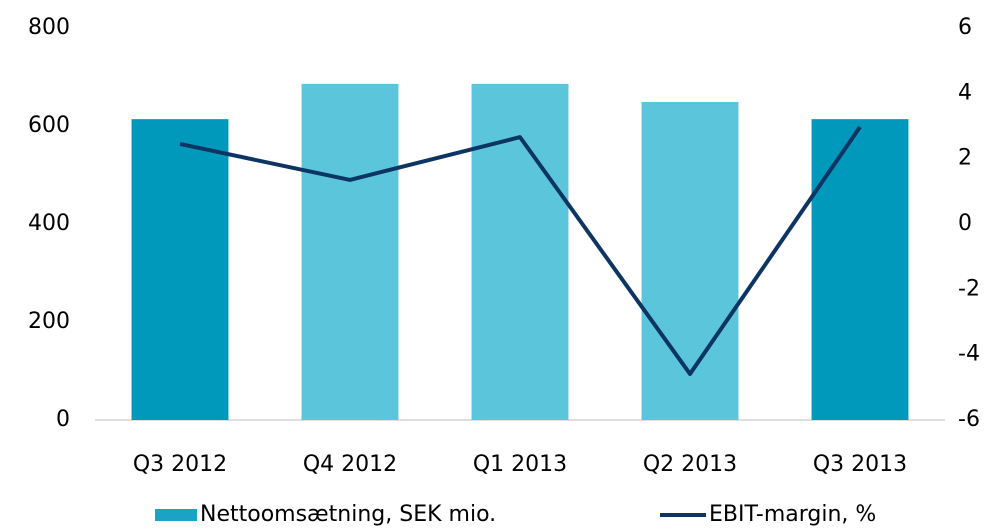  What do you see at coordinates (969, 419) in the screenshot?
I see `y2-tick-label: -6` at bounding box center [969, 419].